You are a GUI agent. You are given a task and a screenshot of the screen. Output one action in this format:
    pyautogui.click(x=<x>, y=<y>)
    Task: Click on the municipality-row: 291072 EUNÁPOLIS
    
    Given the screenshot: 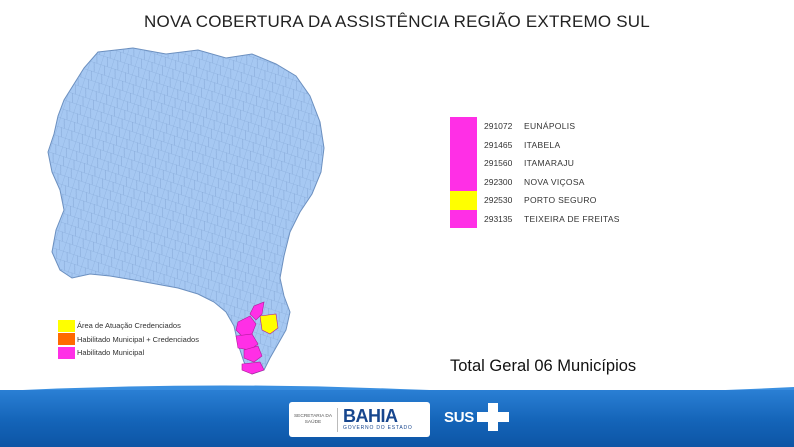 What is the action you would take?
    pyautogui.click(x=535, y=126)
    